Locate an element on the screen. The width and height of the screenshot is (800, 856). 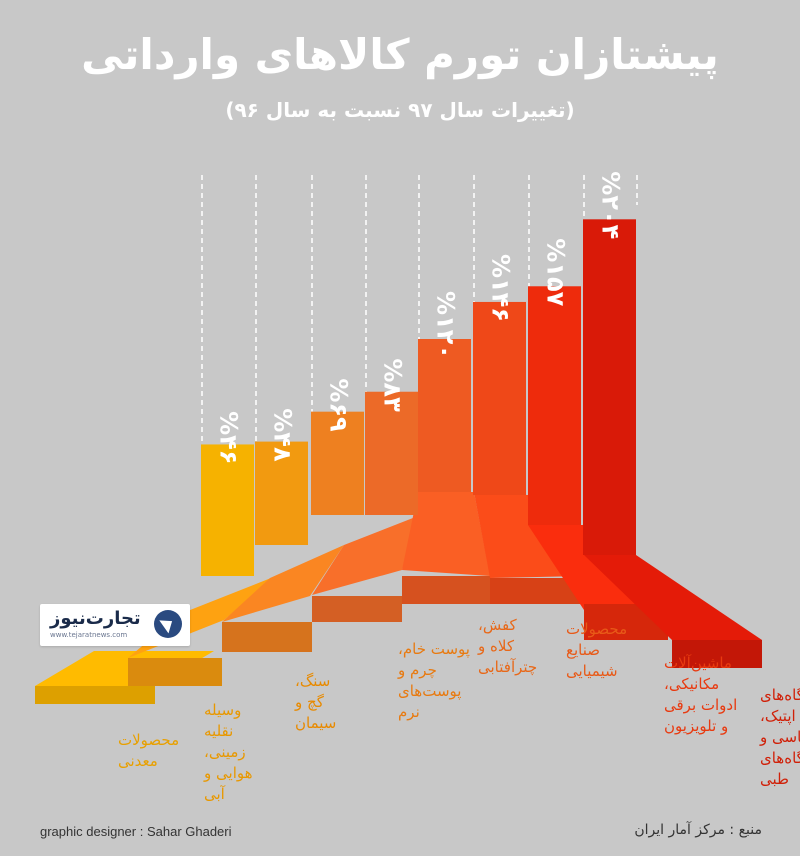
brand-logo: تجارت‌نیوز www.tejaratnews.com is located at coordinates (115, 625).